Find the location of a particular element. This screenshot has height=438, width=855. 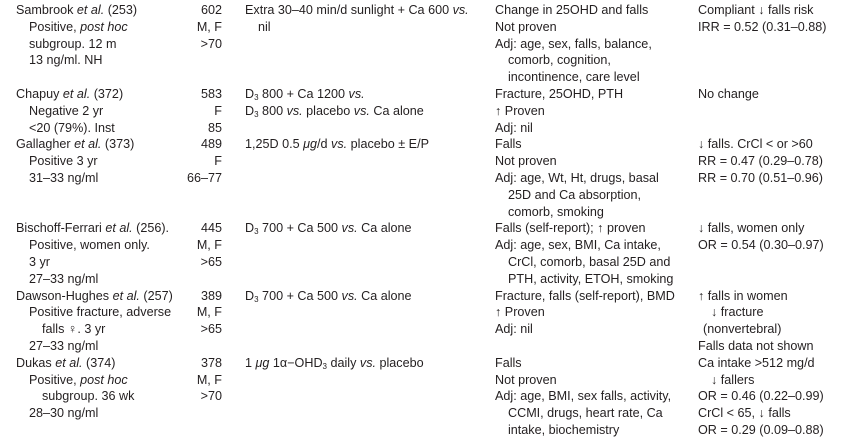

cell-study-line: subgroup. 12 m is located at coordinates (73, 43).